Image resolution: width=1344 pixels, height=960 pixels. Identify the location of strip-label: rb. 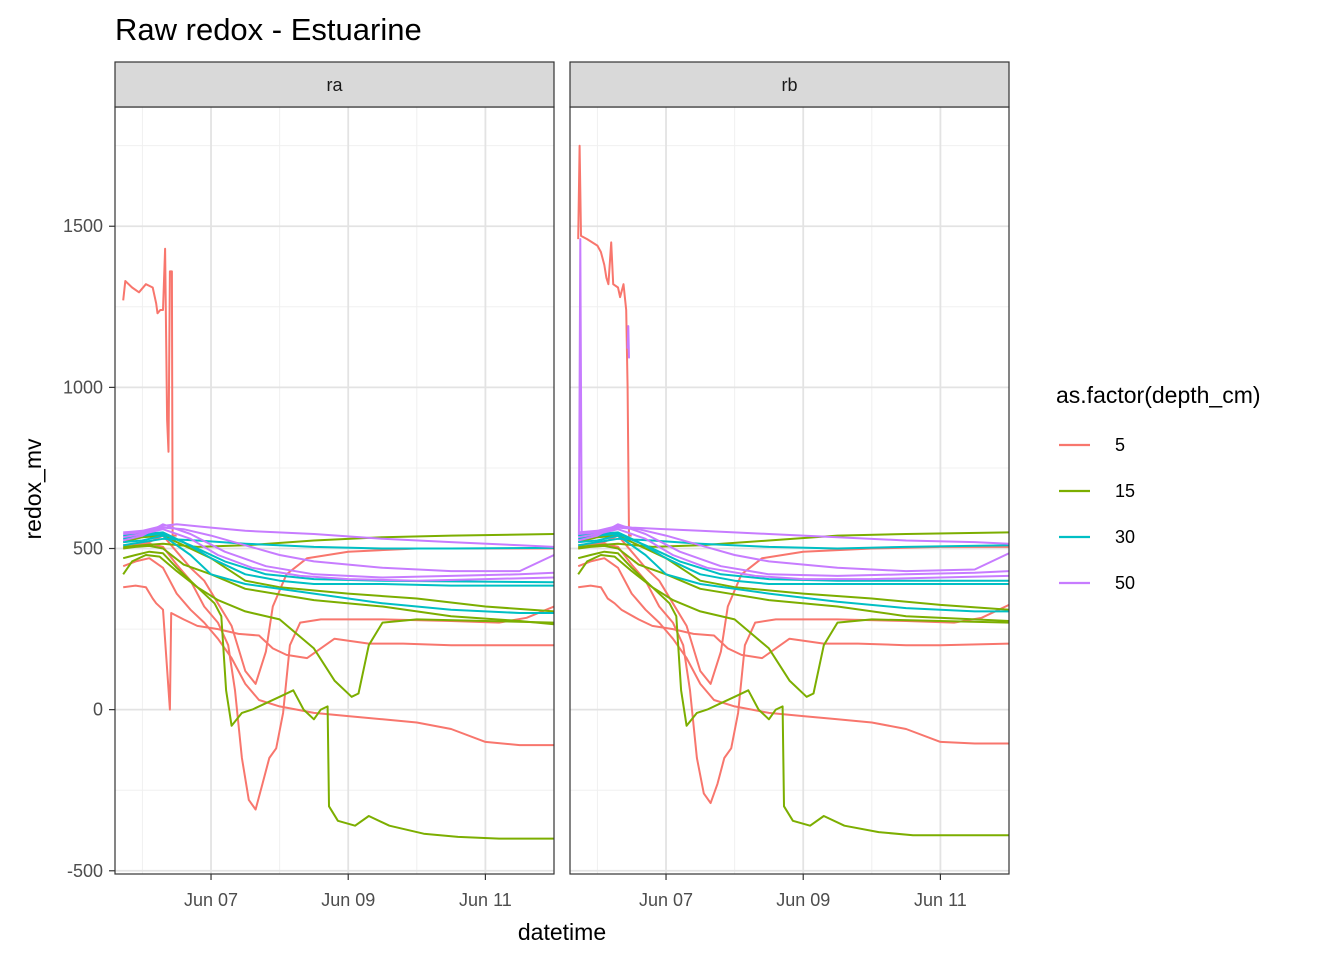
(789, 85).